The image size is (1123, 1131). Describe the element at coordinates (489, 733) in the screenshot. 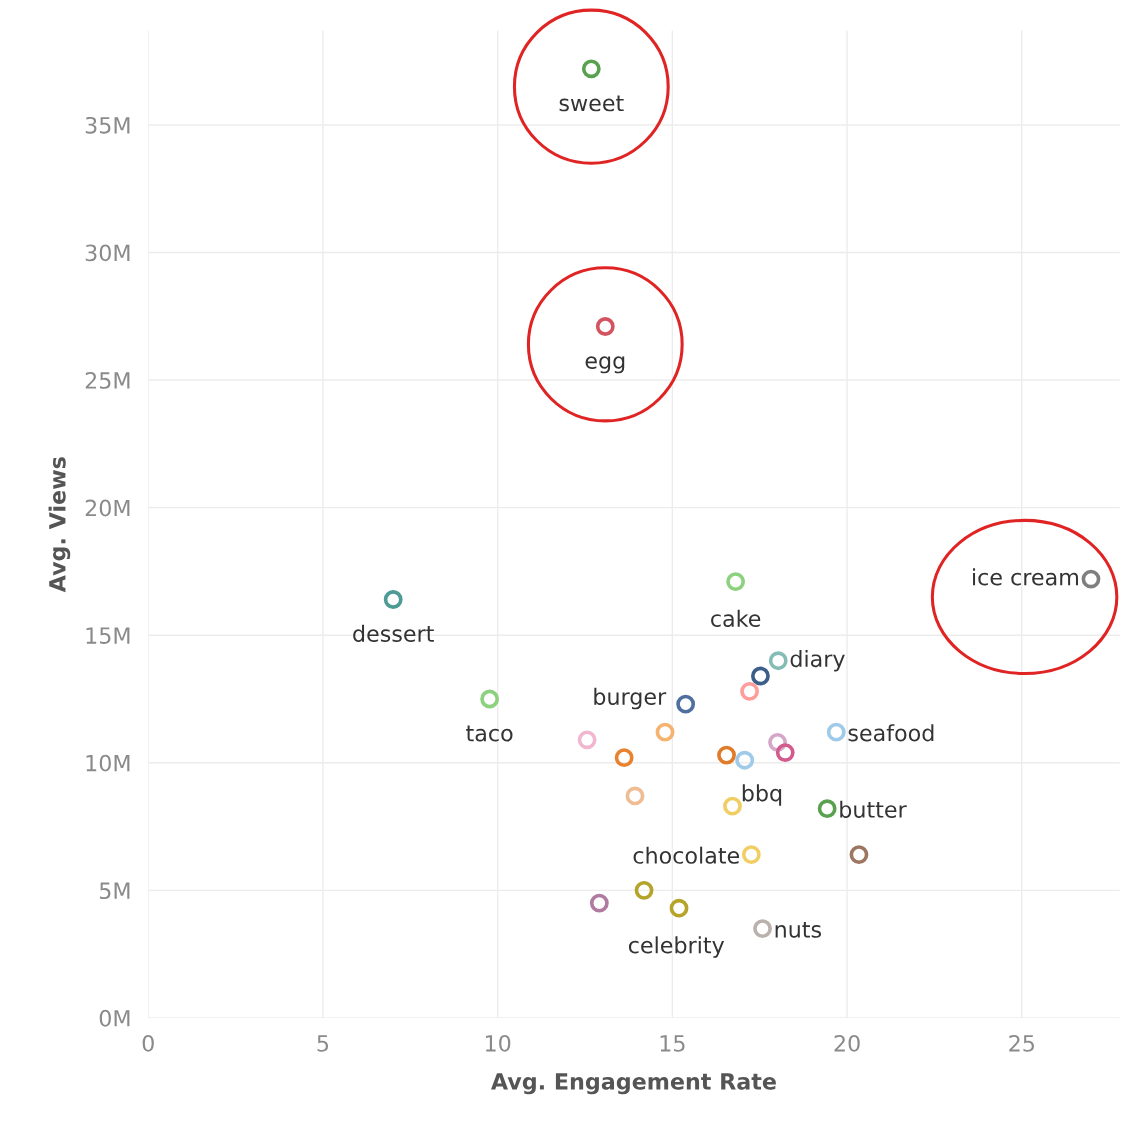

I see `series-label: taco` at that location.